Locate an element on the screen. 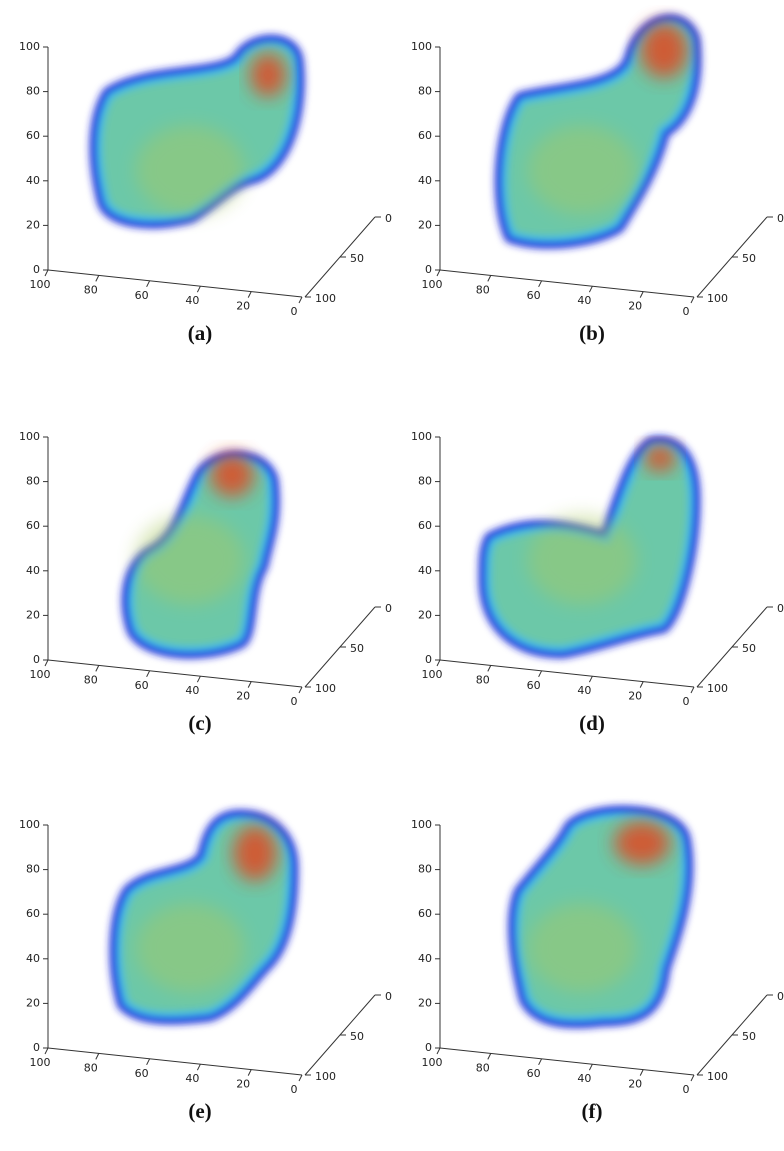 Image resolution: width=784 pixels, height=1151 pixels. panel-caption: (e) is located at coordinates (199, 1111).